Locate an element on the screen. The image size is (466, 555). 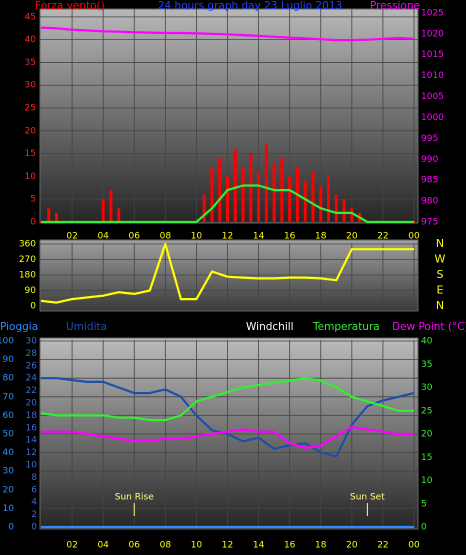
legend-label: Dew Point (°C) is located at coordinates (429, 327).